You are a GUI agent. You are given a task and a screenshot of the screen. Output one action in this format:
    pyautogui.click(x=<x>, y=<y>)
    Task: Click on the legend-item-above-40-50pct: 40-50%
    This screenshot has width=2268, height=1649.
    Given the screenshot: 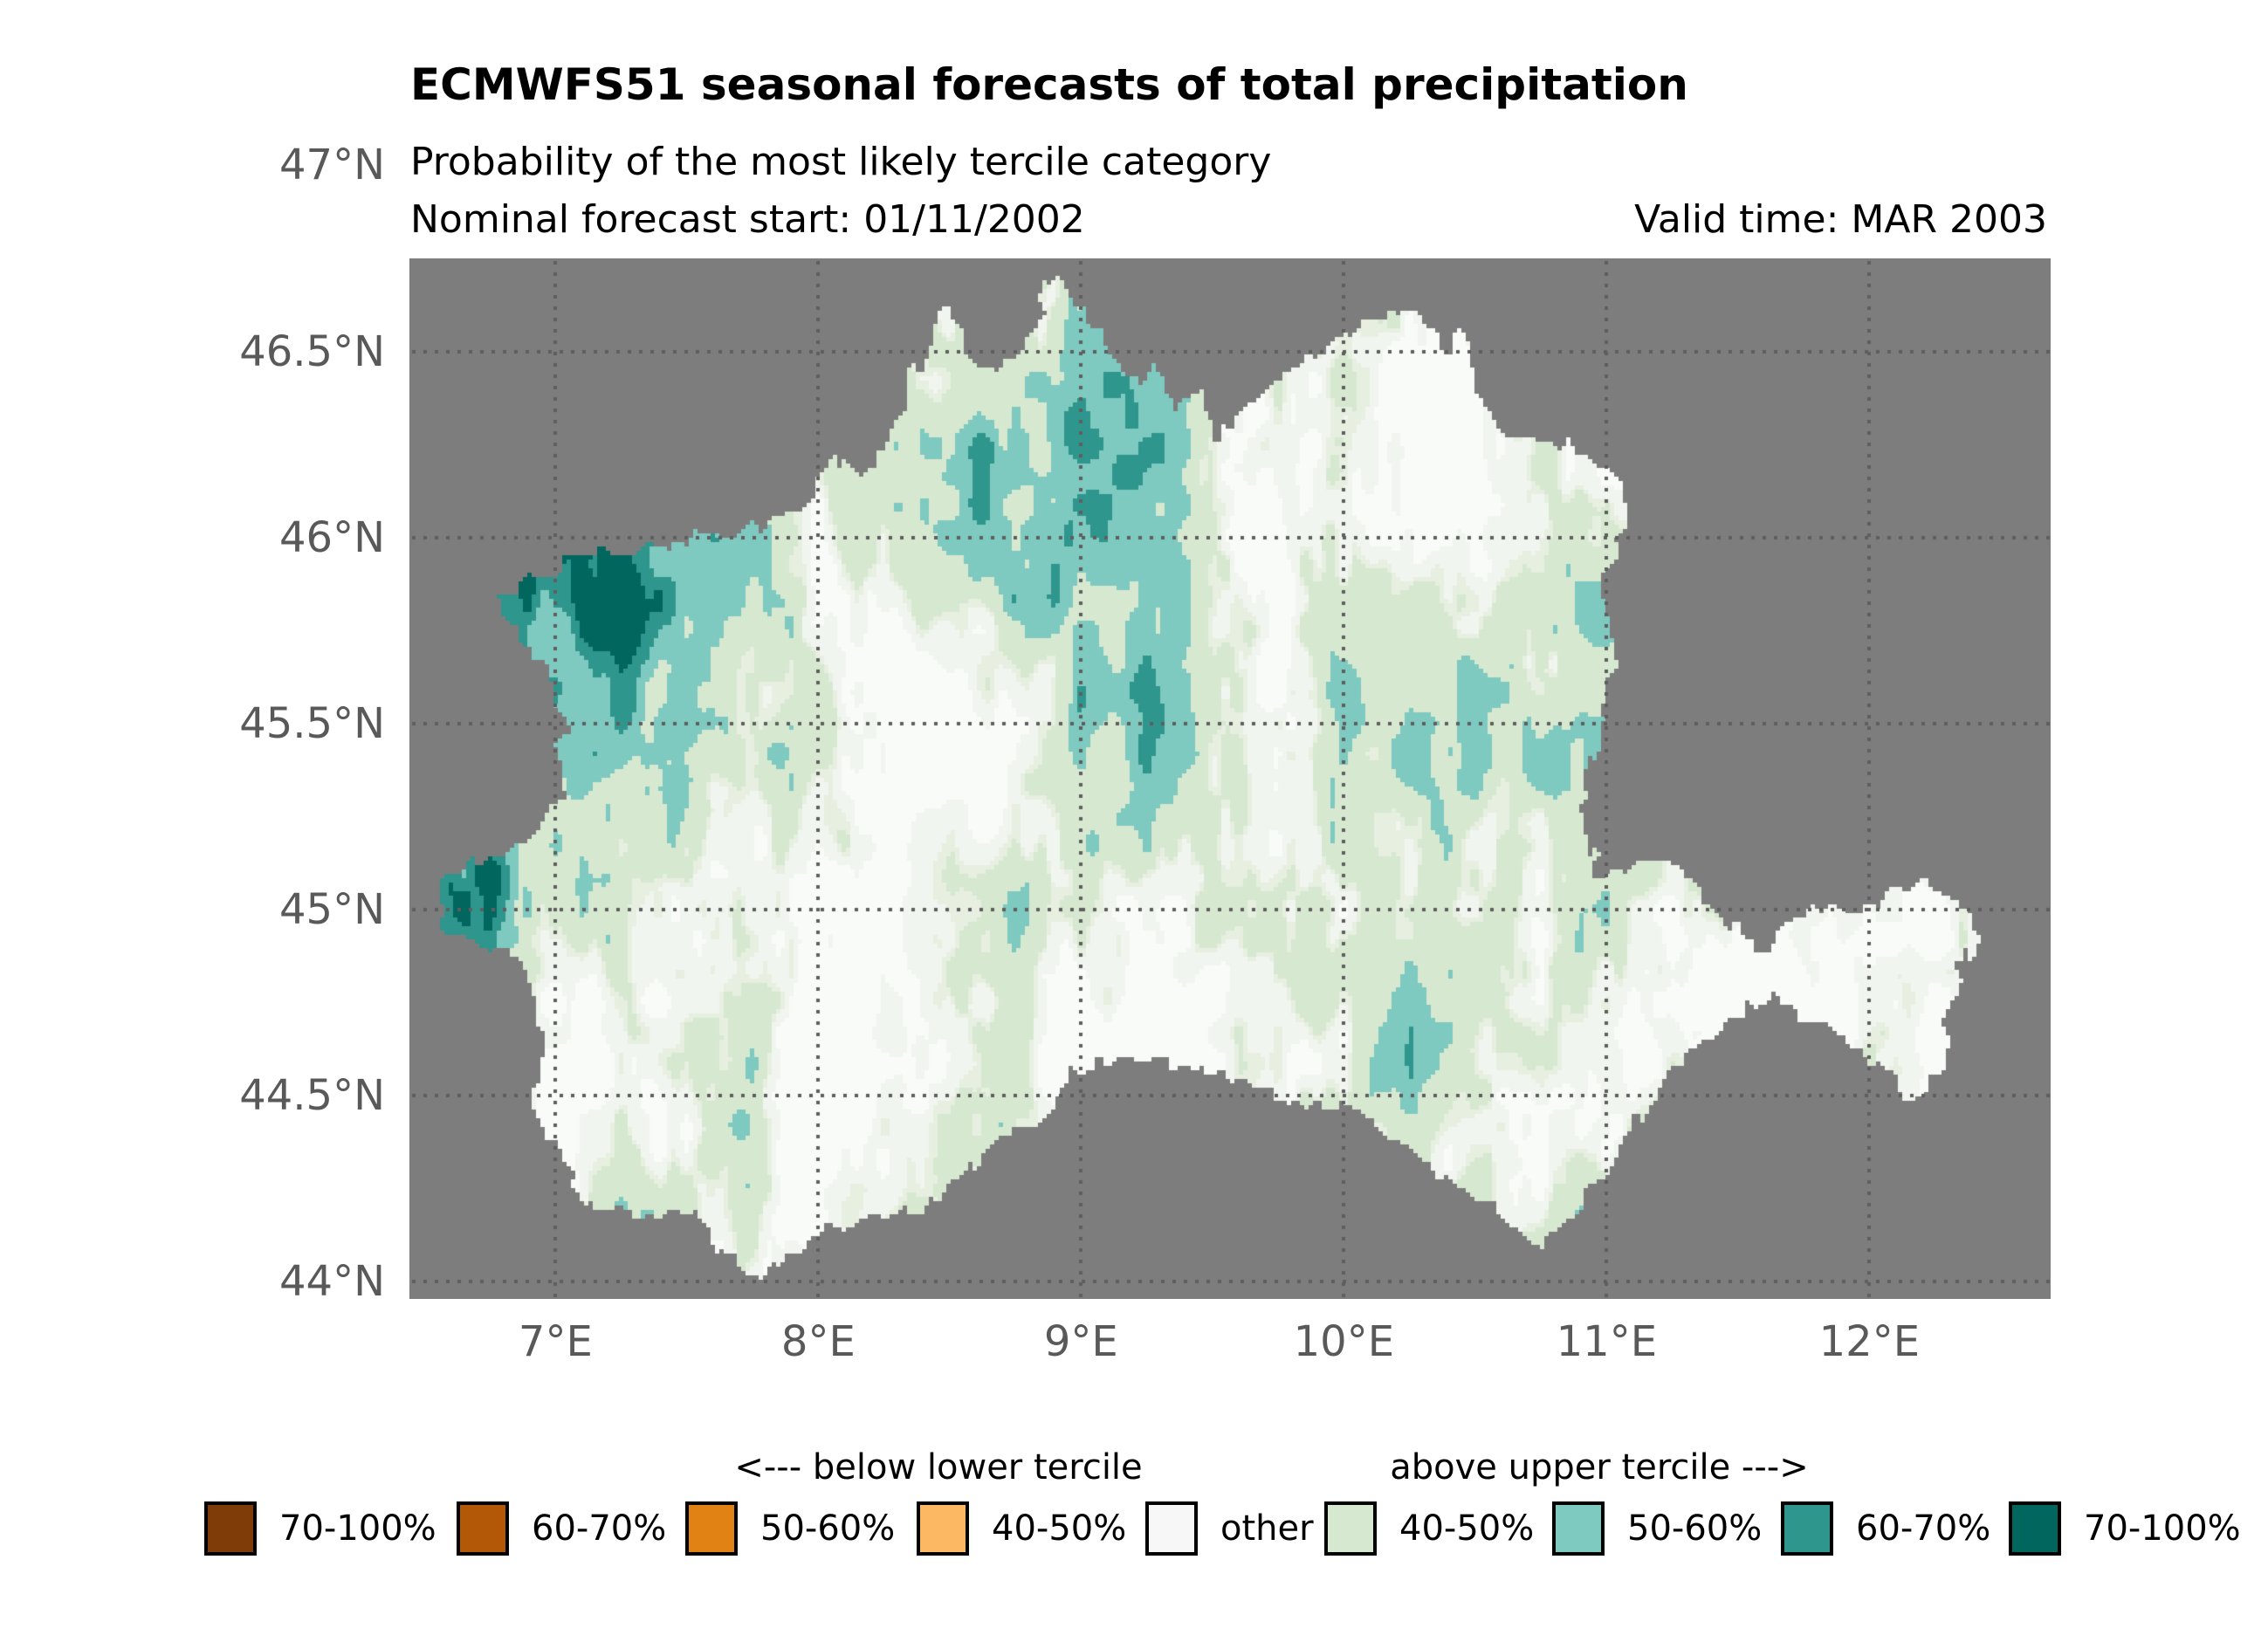 What is the action you would take?
    pyautogui.click(x=1429, y=1528)
    